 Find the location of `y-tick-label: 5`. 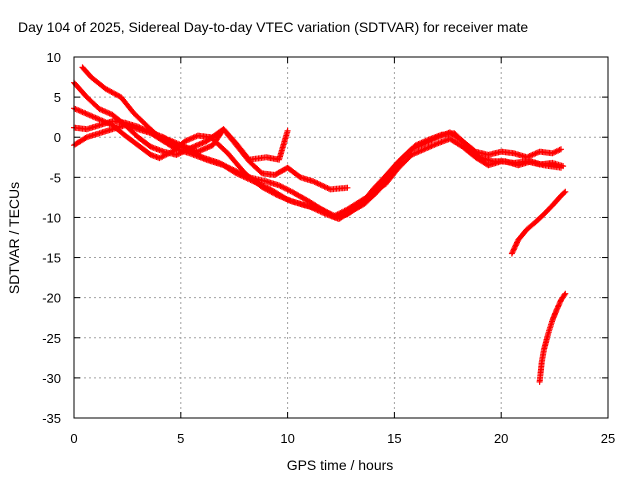

y-tick-label: 5 is located at coordinates (57, 97).